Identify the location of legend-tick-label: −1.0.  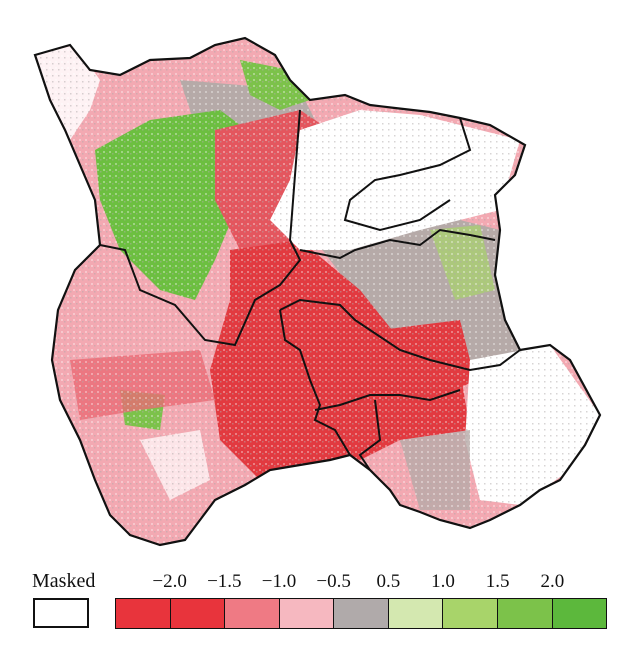
(279, 581).